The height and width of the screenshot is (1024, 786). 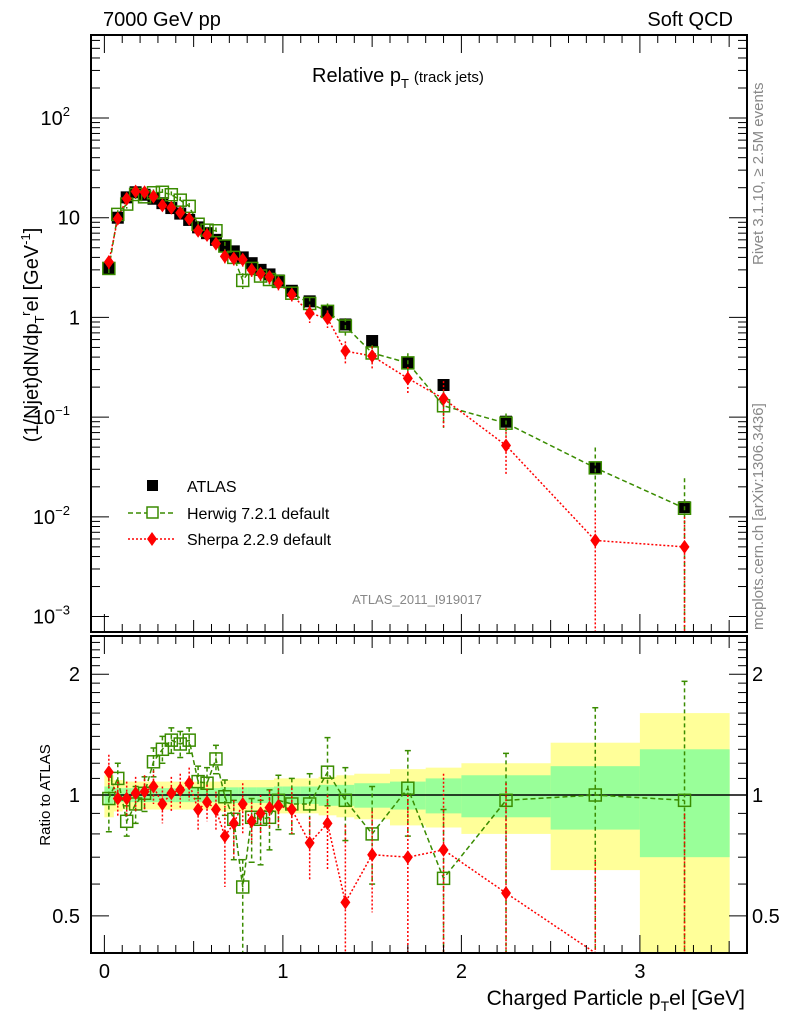 I want to click on y-tick-label: 1, so click(x=74, y=318).